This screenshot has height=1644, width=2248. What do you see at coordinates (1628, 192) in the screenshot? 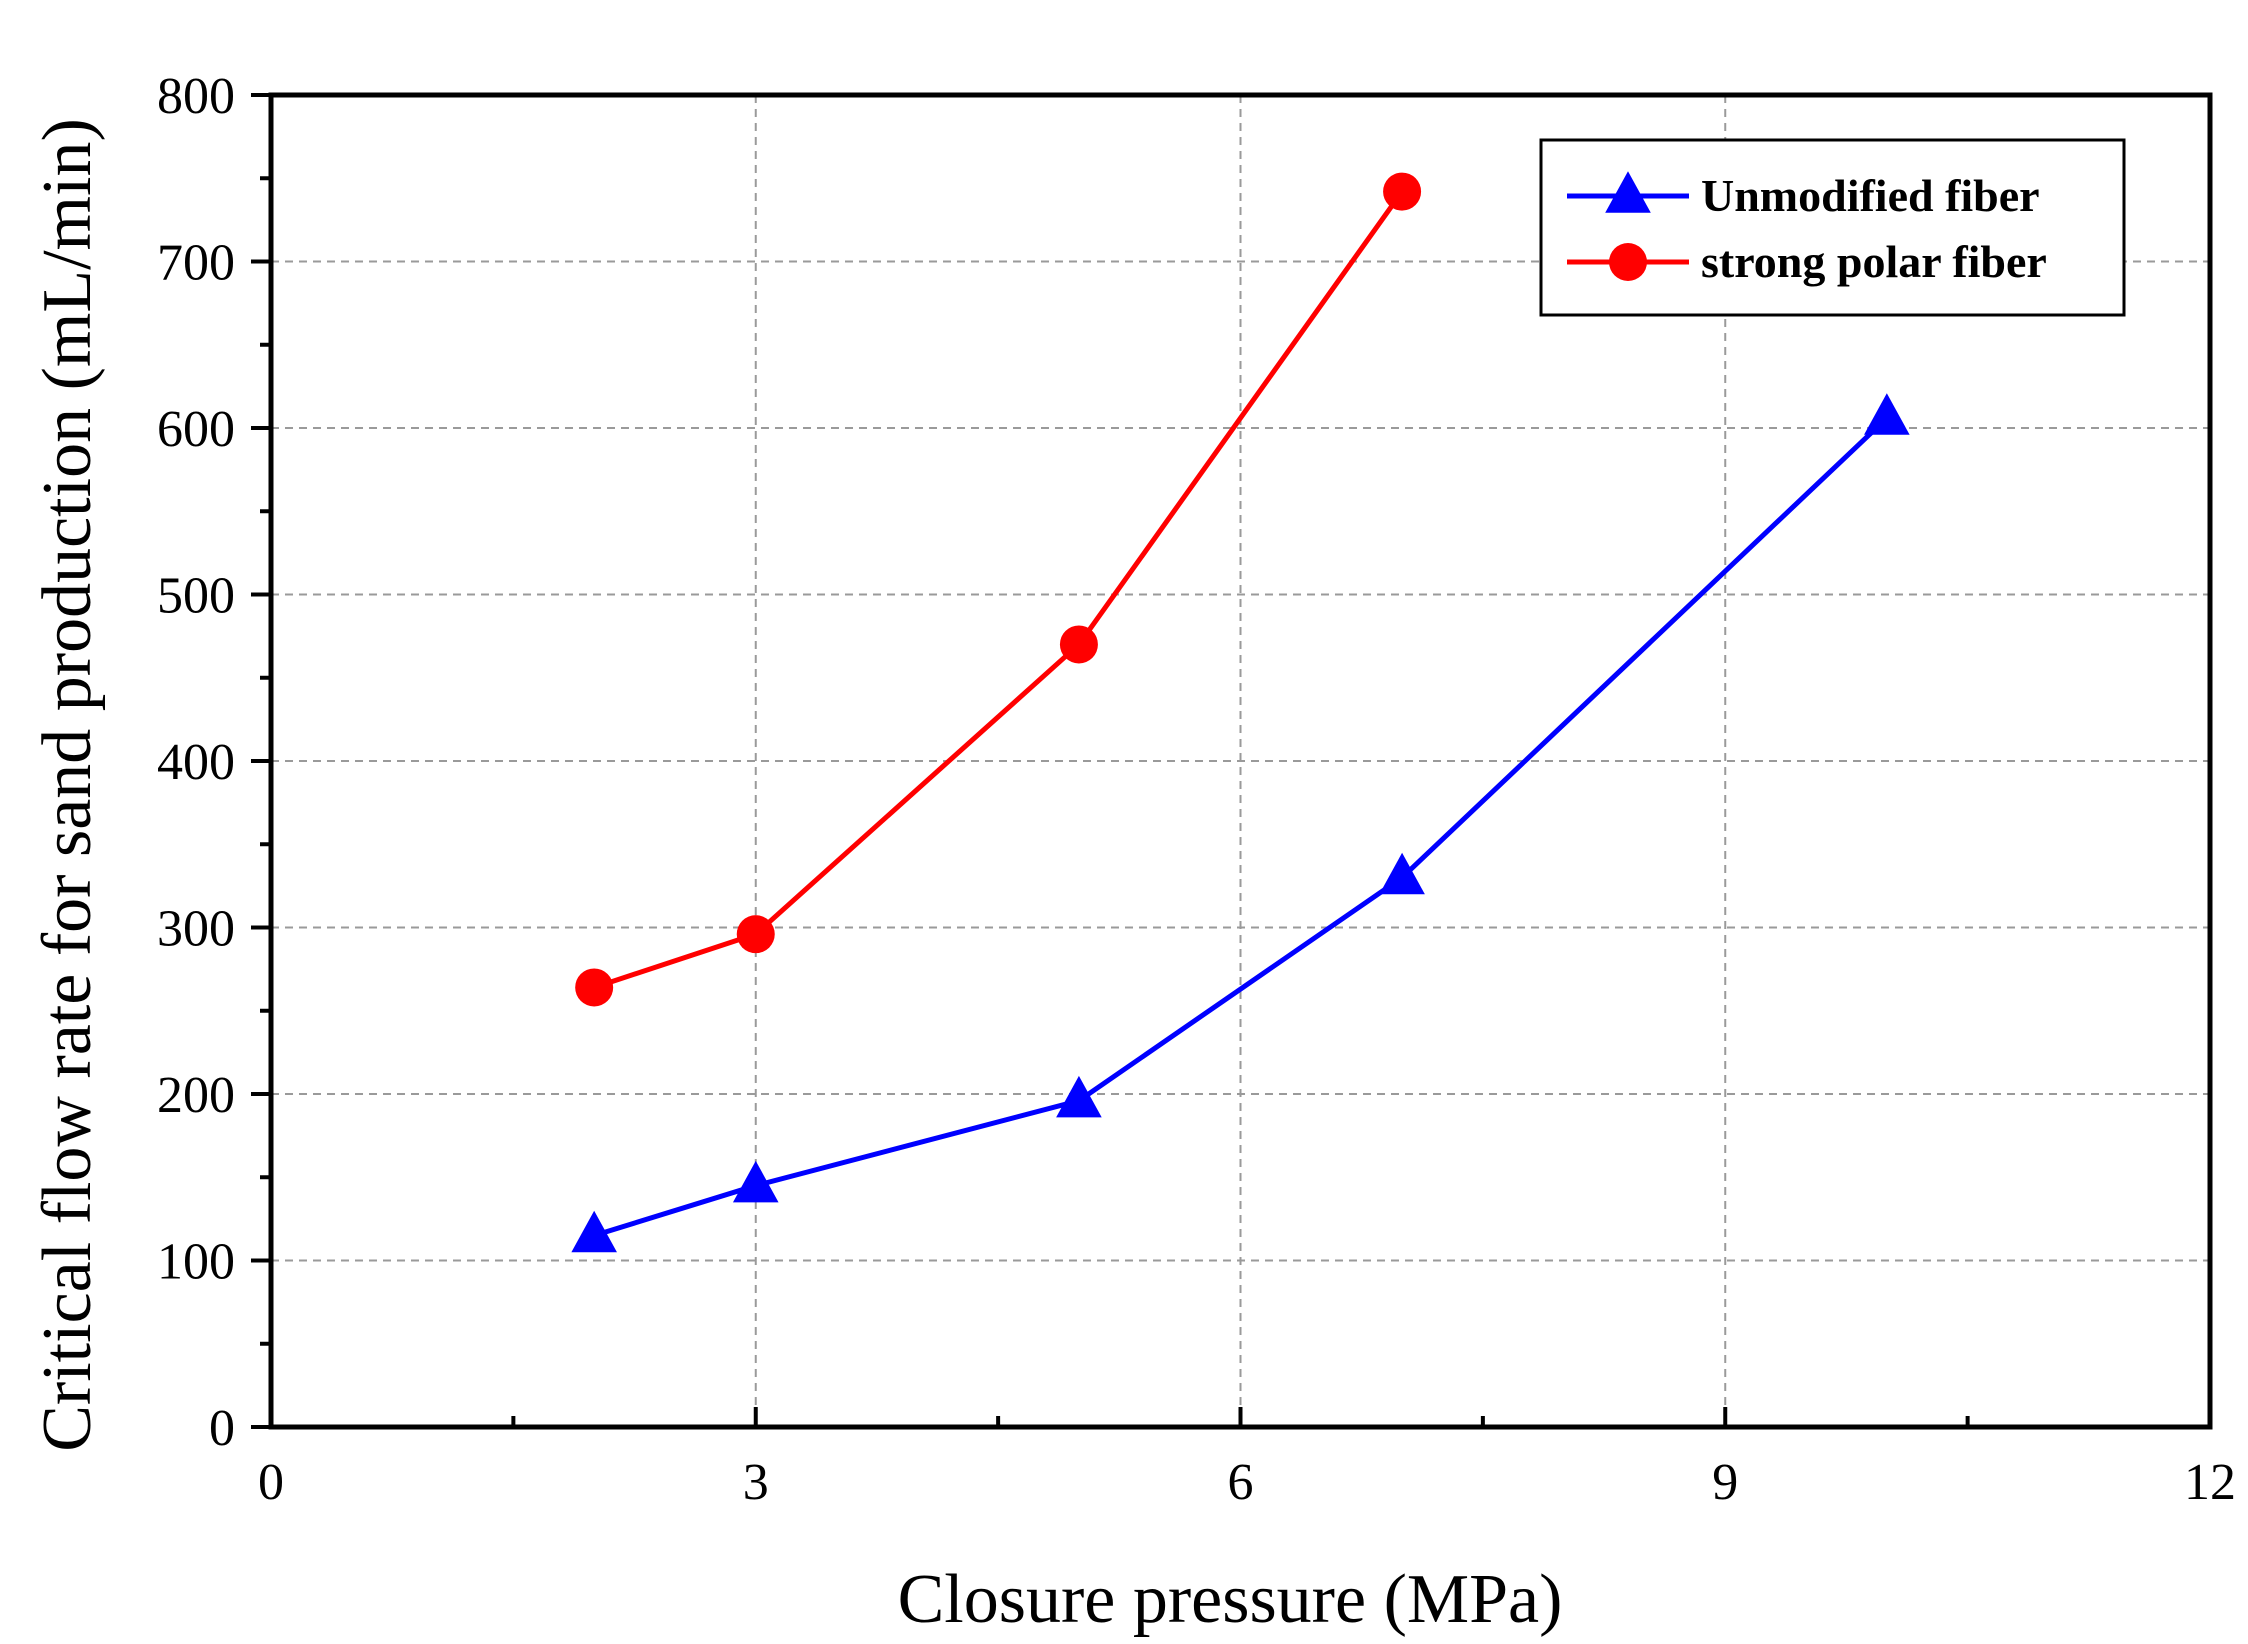
I see `legend-triangle-marker` at bounding box center [1628, 192].